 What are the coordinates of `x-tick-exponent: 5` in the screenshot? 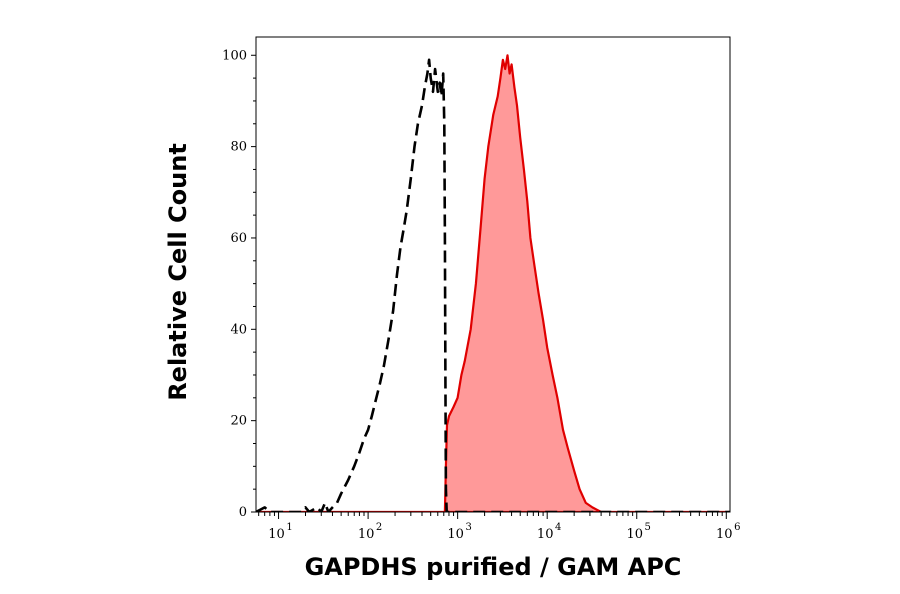 It's located at (648, 527).